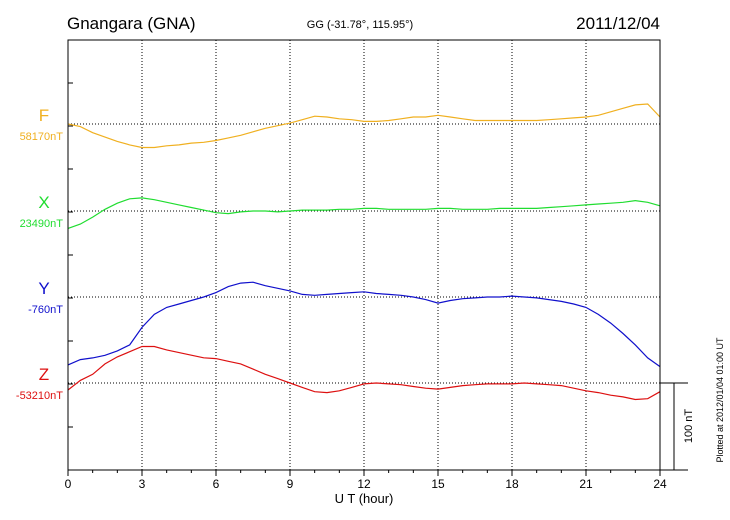  Describe the element at coordinates (44, 115) in the screenshot. I see `series-name-f: F` at that location.